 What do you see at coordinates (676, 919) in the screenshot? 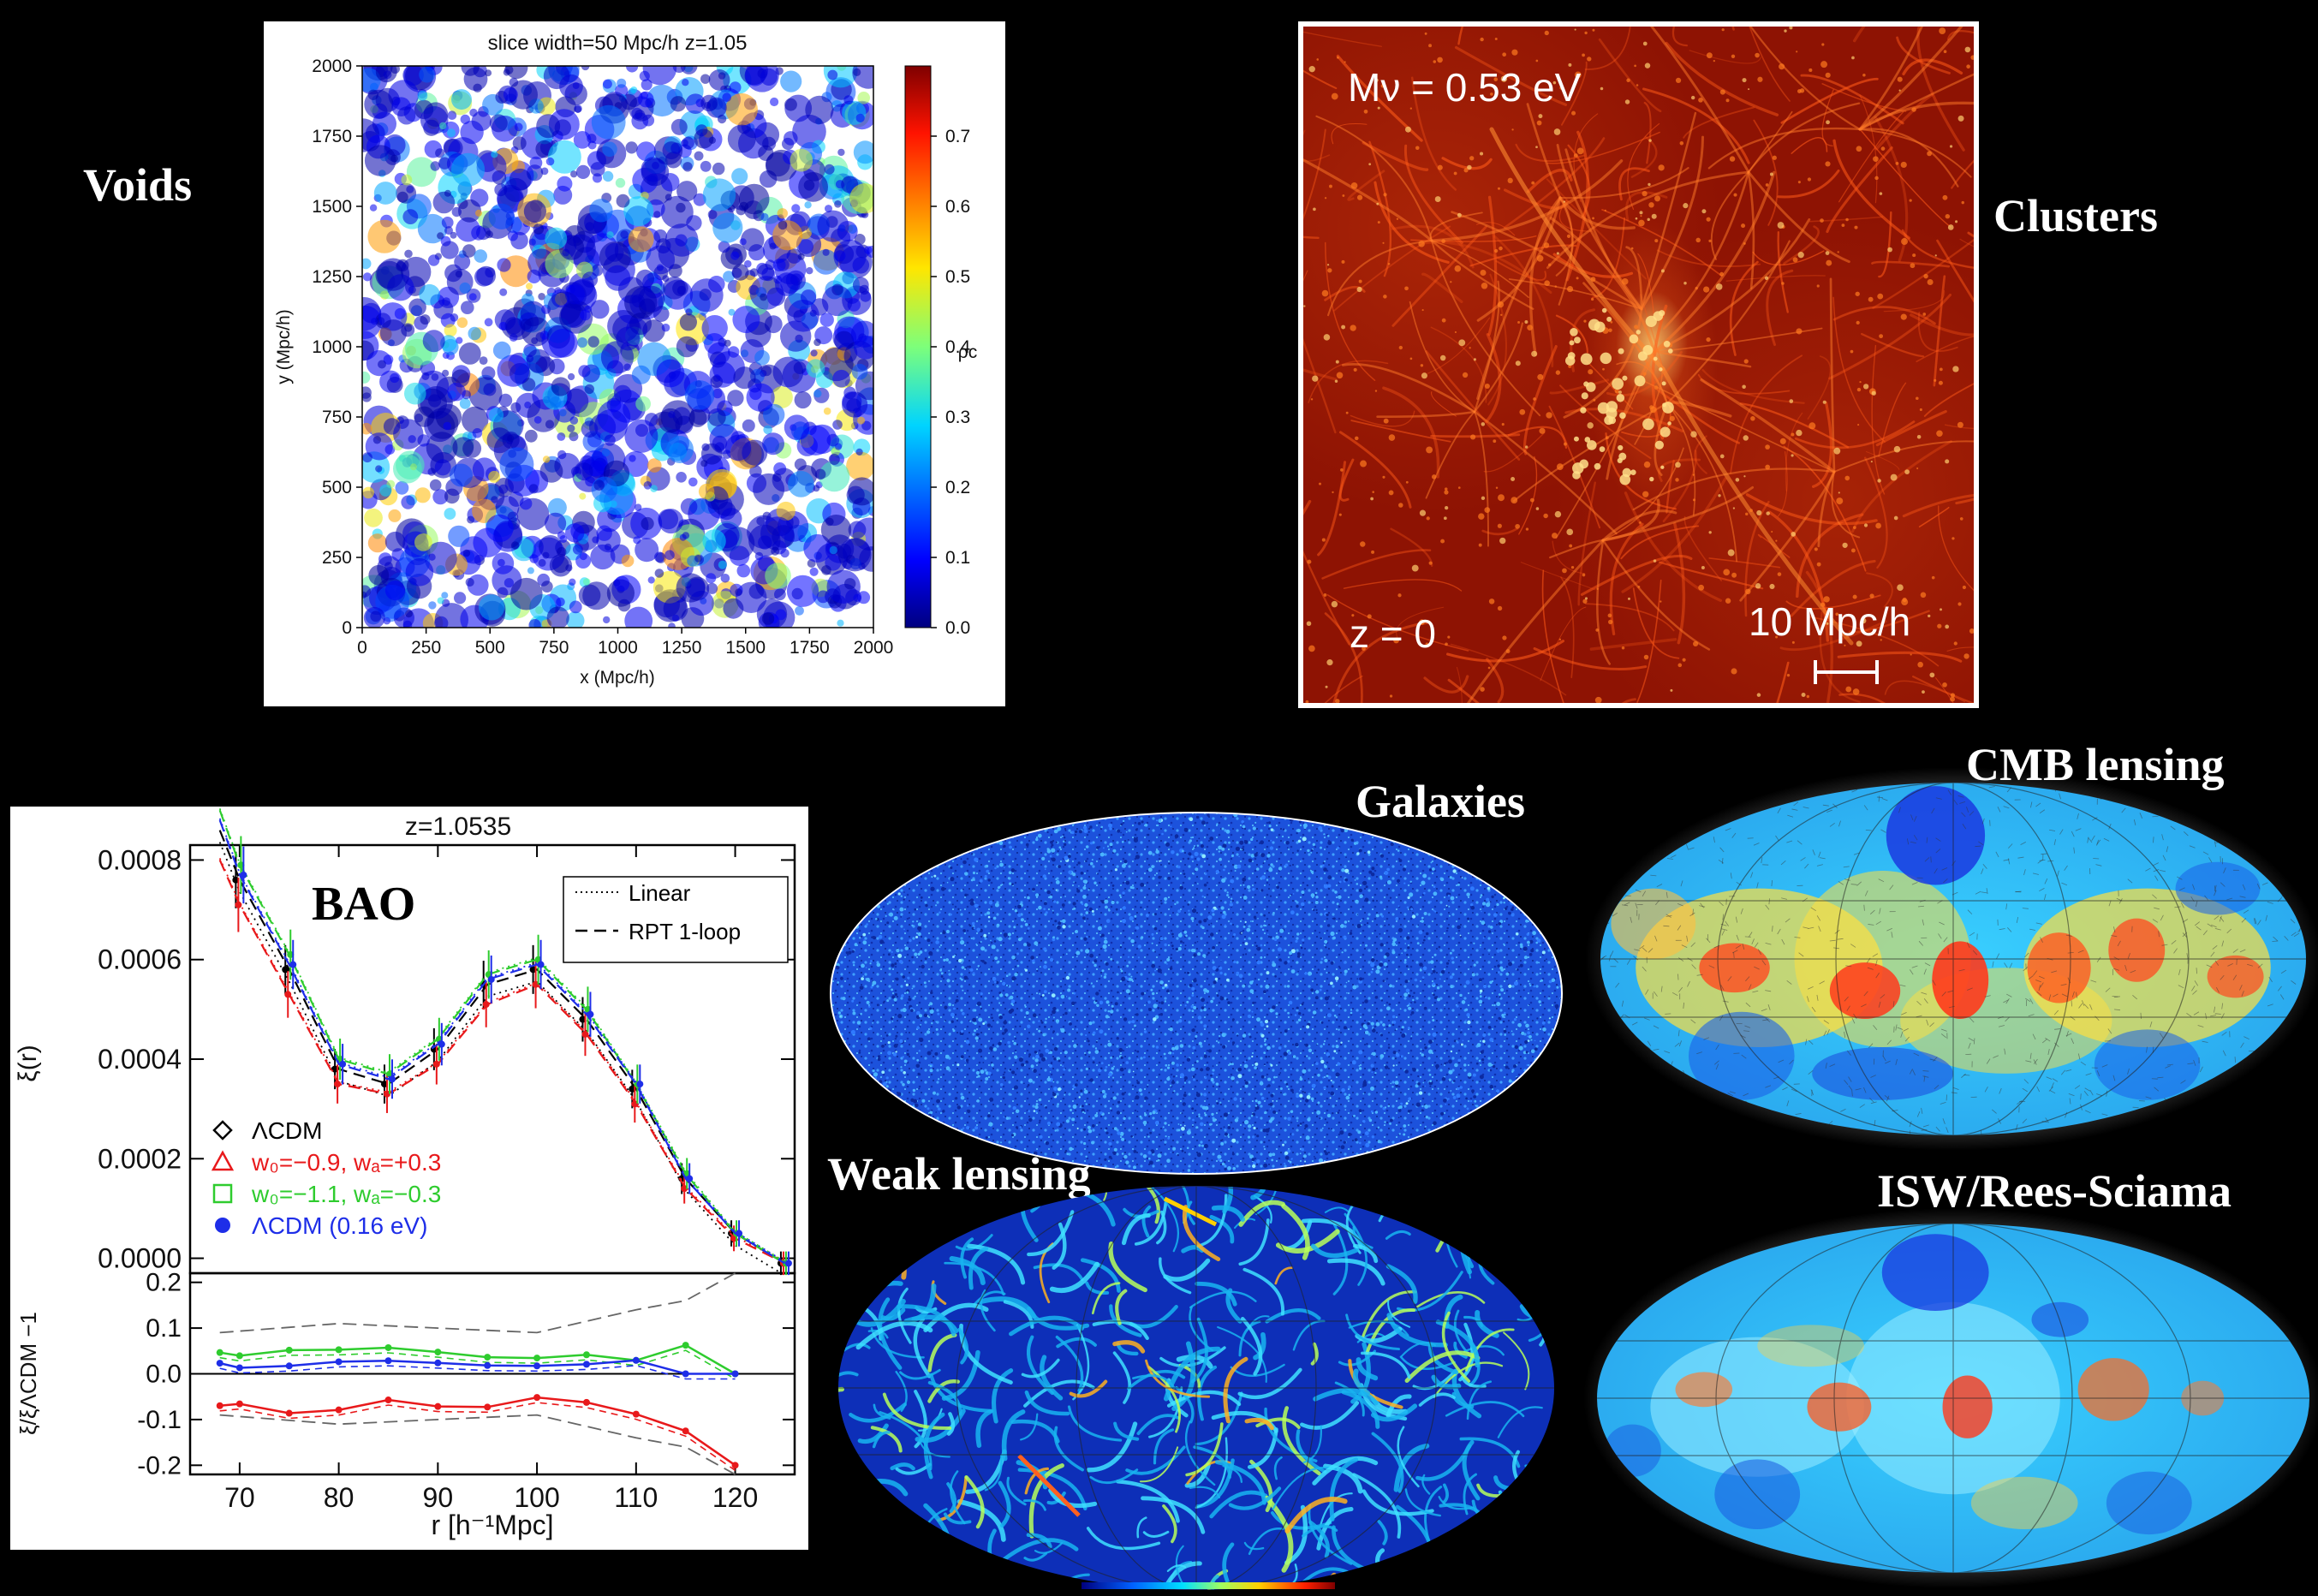
I see `bao-legend-lines: Linear RPT 1-loop` at bounding box center [676, 919].